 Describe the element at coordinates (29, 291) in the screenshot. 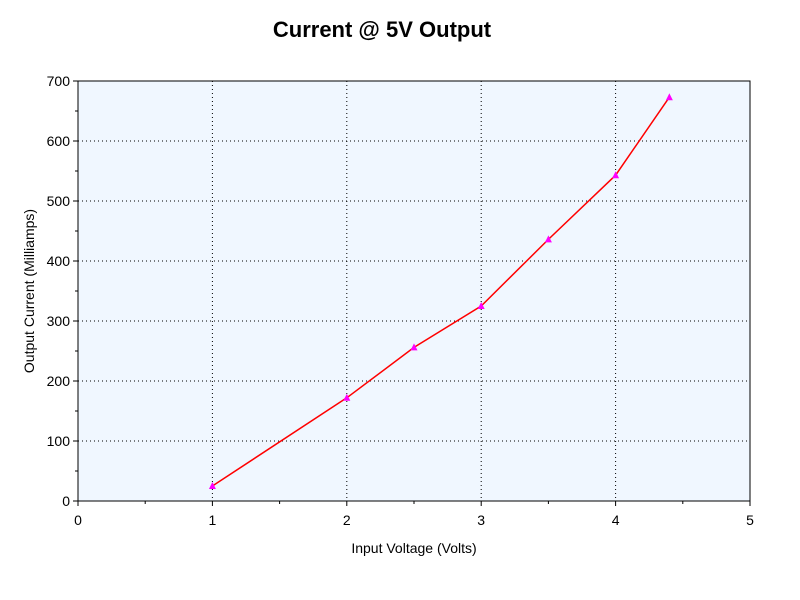

I see `y-axis-label: Output Current (Milliamps)` at that location.